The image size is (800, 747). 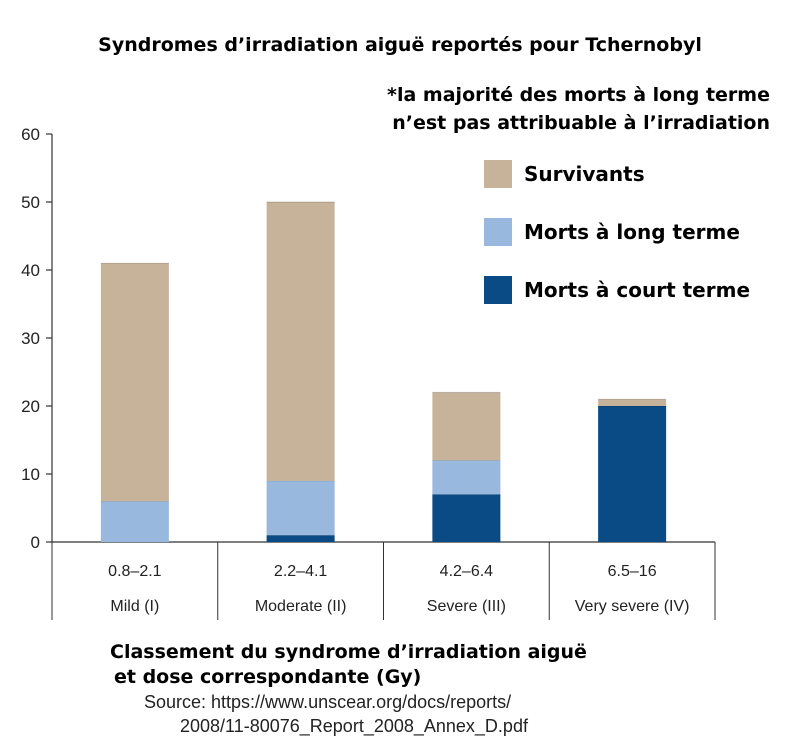 What do you see at coordinates (300, 571) in the screenshot?
I see `x-tick-label-dose: 2.2–4.1` at bounding box center [300, 571].